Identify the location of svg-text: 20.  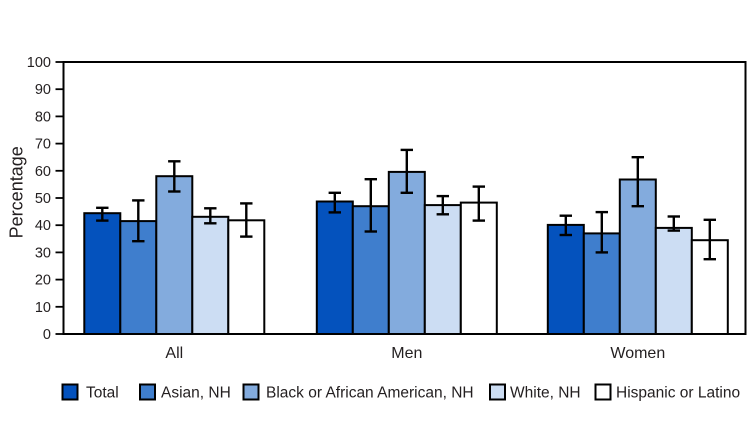
(43, 281).